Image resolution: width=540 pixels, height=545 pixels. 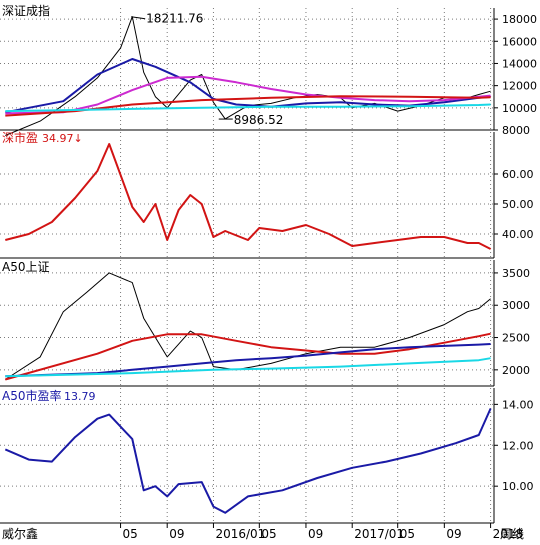 I want to click on x-axis-right-label: 周线, so click(x=512, y=533).